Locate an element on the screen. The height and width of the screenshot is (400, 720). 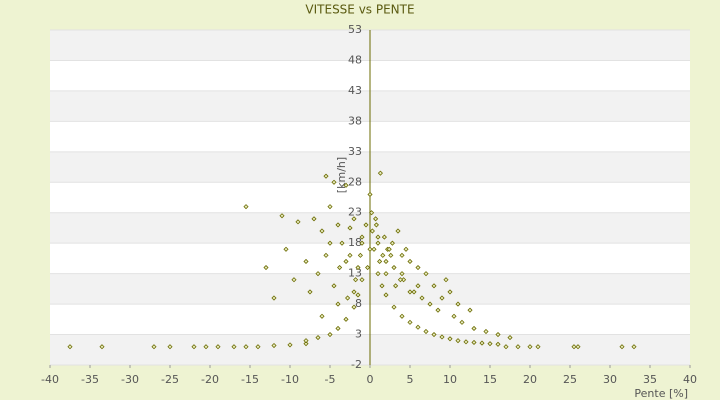
x-axis-label: Pente [%] is located at coordinates (661, 393).